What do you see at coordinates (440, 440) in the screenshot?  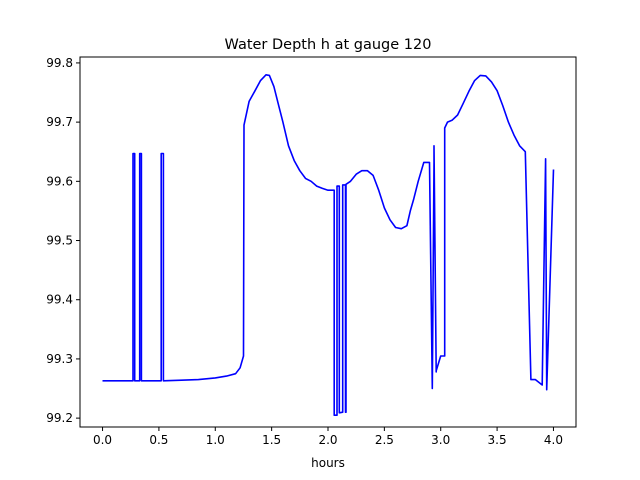 I see `x-tick-label: 3.0` at bounding box center [440, 440].